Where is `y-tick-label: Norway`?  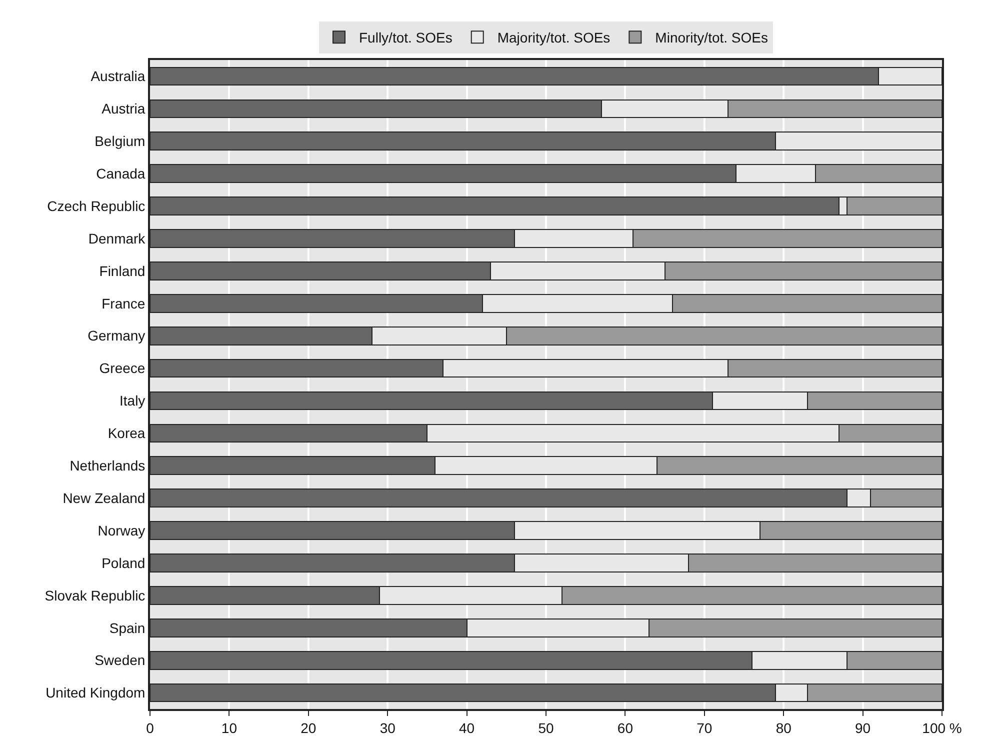
y-tick-label: Norway is located at coordinates (122, 530).